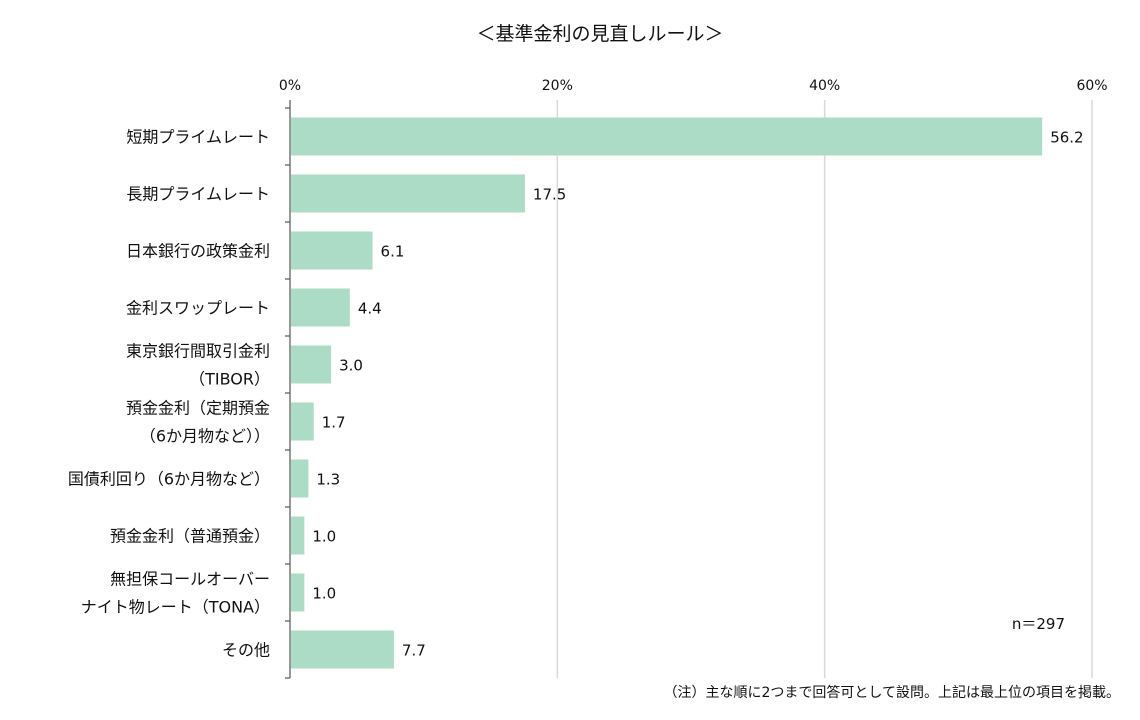 This screenshot has height=720, width=1140. What do you see at coordinates (549, 195) in the screenshot?
I see `data-label: 17.5` at bounding box center [549, 195].